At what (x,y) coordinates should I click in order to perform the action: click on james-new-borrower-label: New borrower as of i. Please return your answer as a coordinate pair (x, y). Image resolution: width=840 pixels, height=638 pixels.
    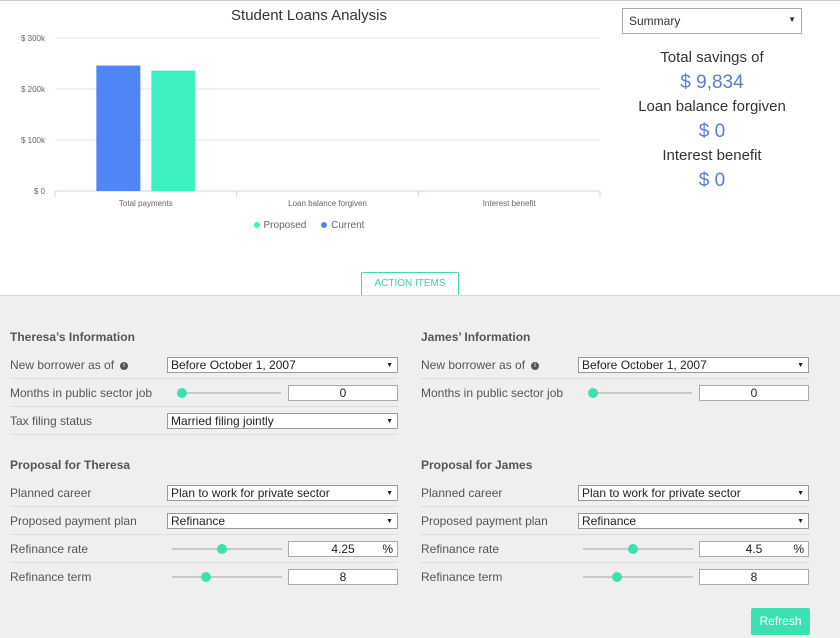
    Looking at the image, I should click on (480, 365).